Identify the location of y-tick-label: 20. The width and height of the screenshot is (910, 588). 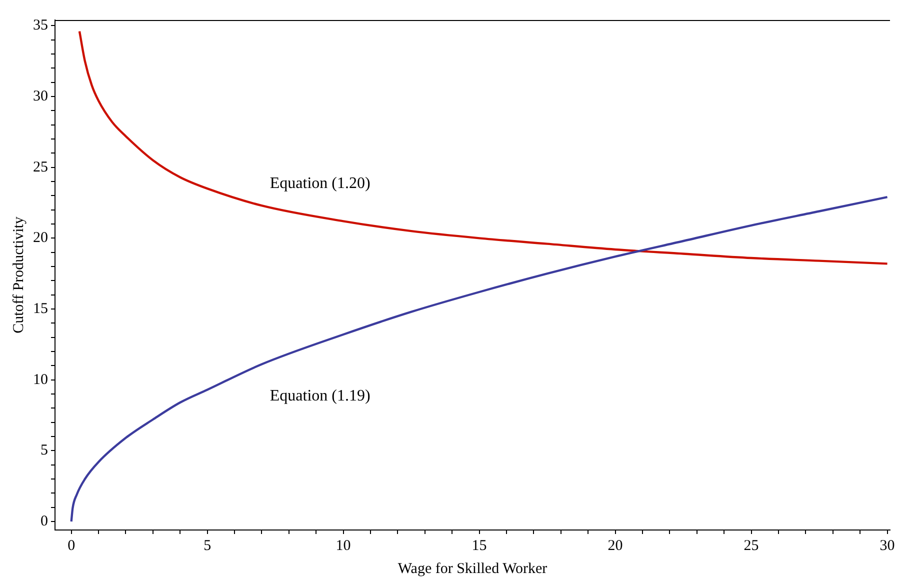
(40, 238).